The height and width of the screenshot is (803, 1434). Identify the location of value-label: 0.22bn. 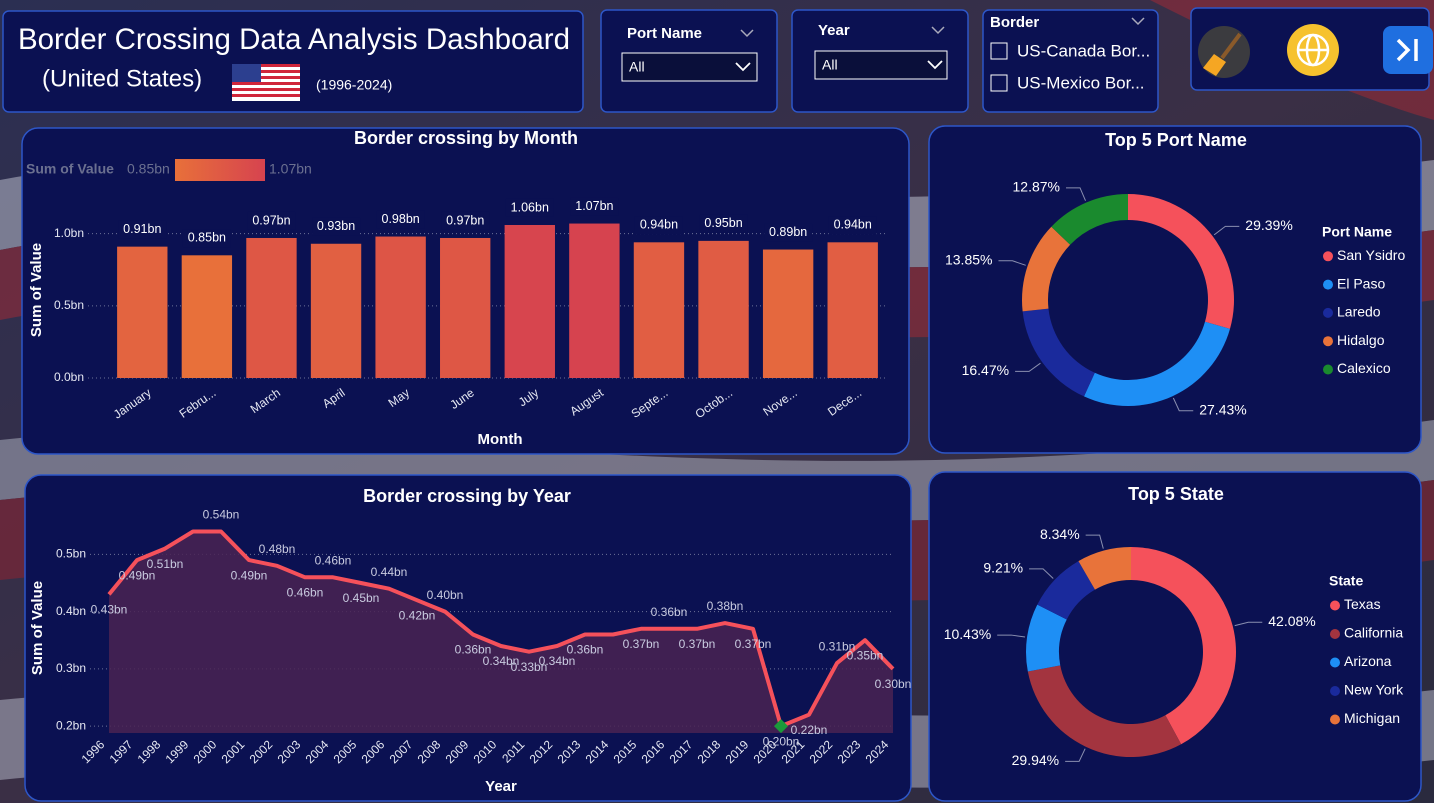
(809, 730).